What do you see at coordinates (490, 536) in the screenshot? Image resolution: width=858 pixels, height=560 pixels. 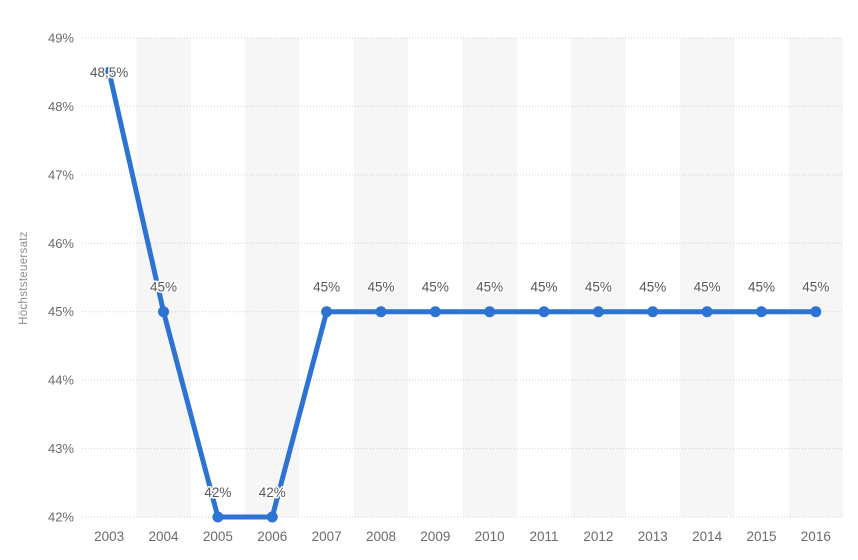 I see `x-tick-label: 2010` at bounding box center [490, 536].